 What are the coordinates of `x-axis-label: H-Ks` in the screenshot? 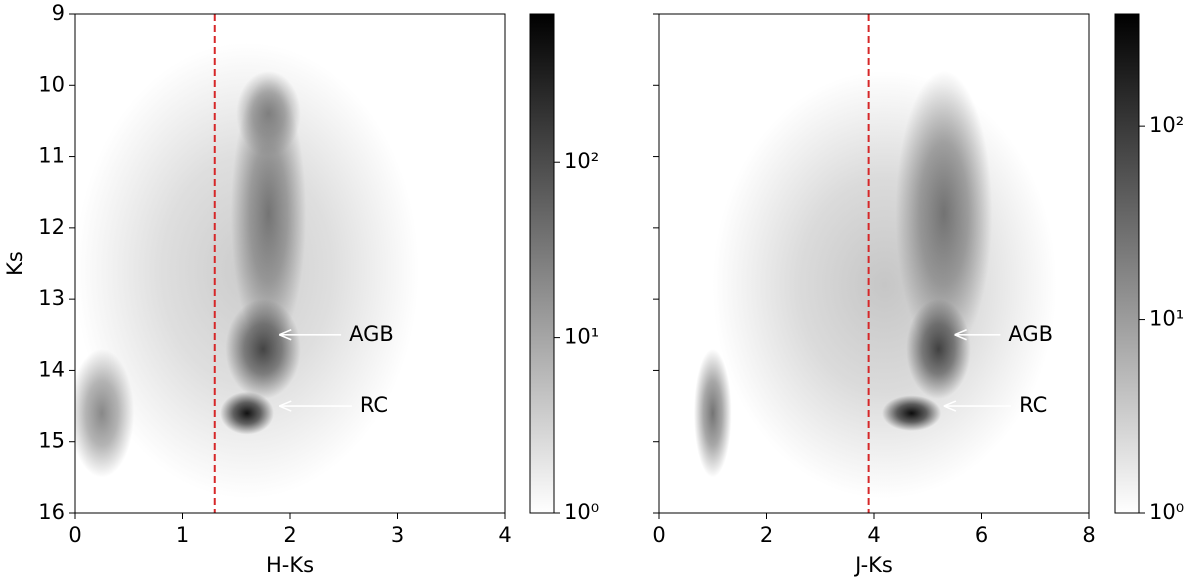 It's located at (290, 565).